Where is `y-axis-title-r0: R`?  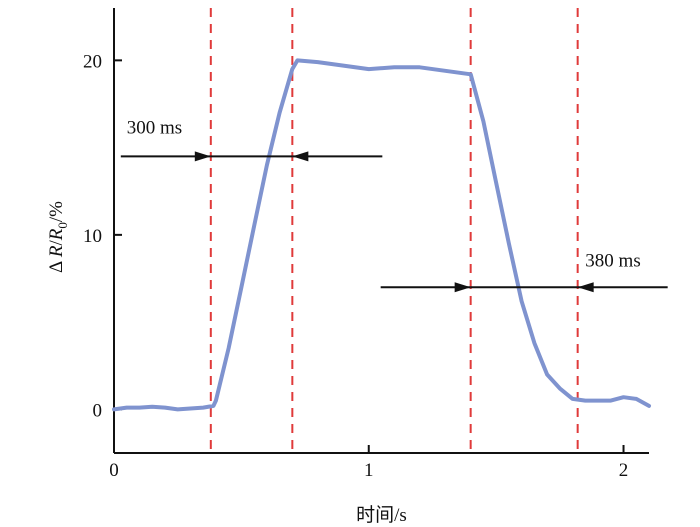 y-axis-title-r0: R is located at coordinates (56, 234).